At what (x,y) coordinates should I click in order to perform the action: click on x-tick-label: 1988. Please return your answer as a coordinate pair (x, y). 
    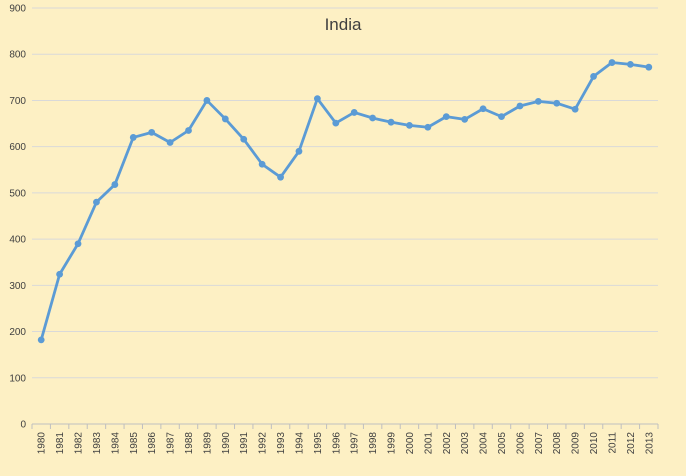
    Looking at the image, I should click on (189, 443).